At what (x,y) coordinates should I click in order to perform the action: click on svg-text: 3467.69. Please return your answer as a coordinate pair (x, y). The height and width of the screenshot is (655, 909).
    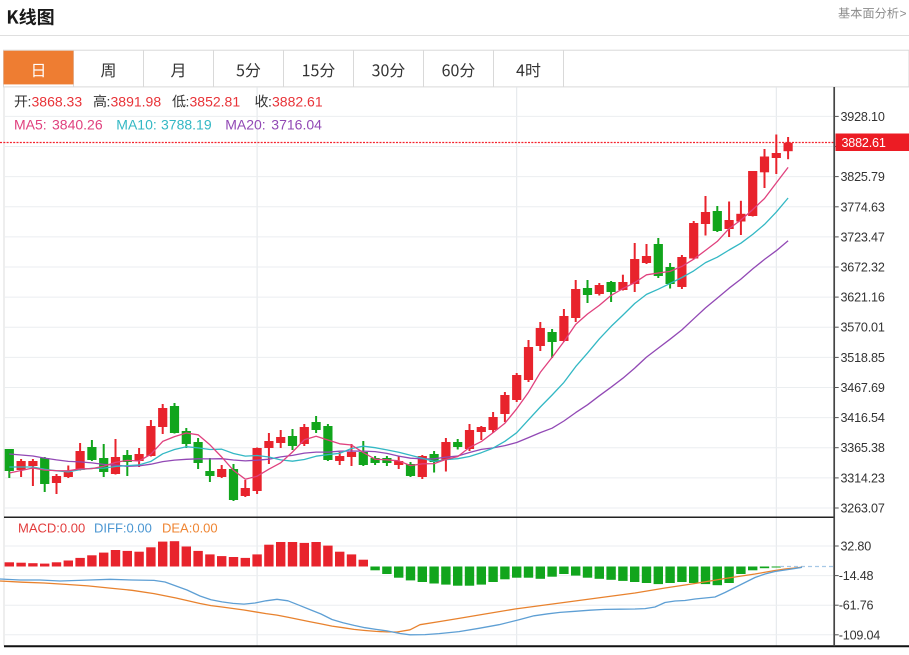
    Looking at the image, I should click on (863, 388).